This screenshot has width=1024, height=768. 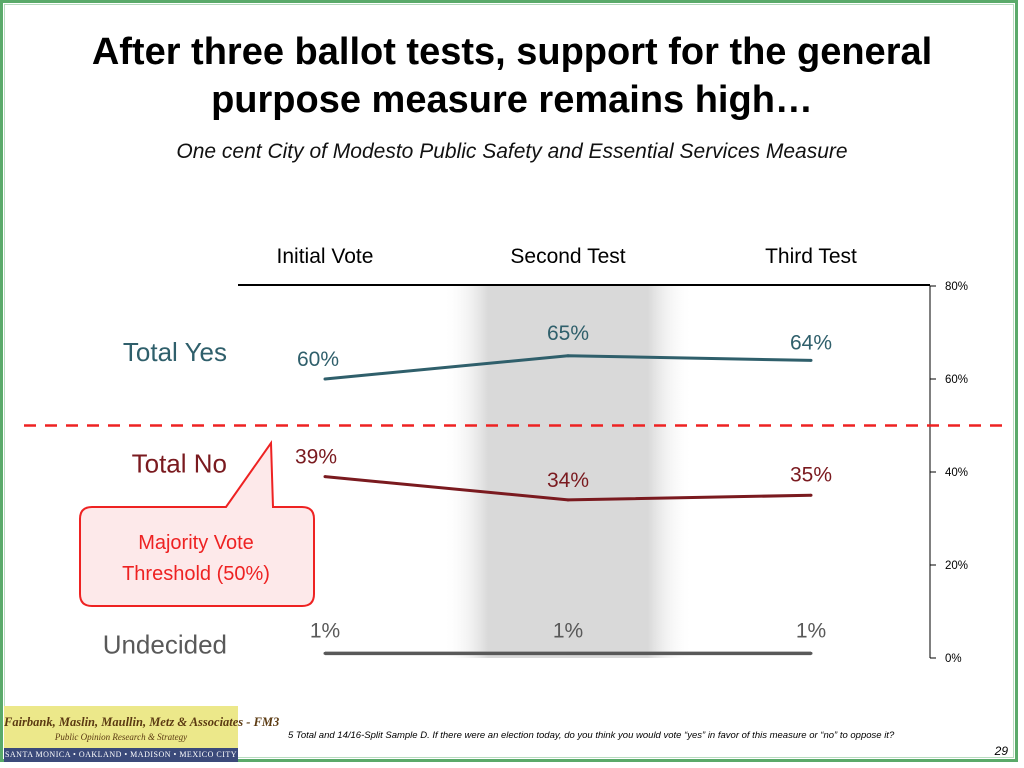 What do you see at coordinates (567, 256) in the screenshot?
I see `category-header: Second Test` at bounding box center [567, 256].